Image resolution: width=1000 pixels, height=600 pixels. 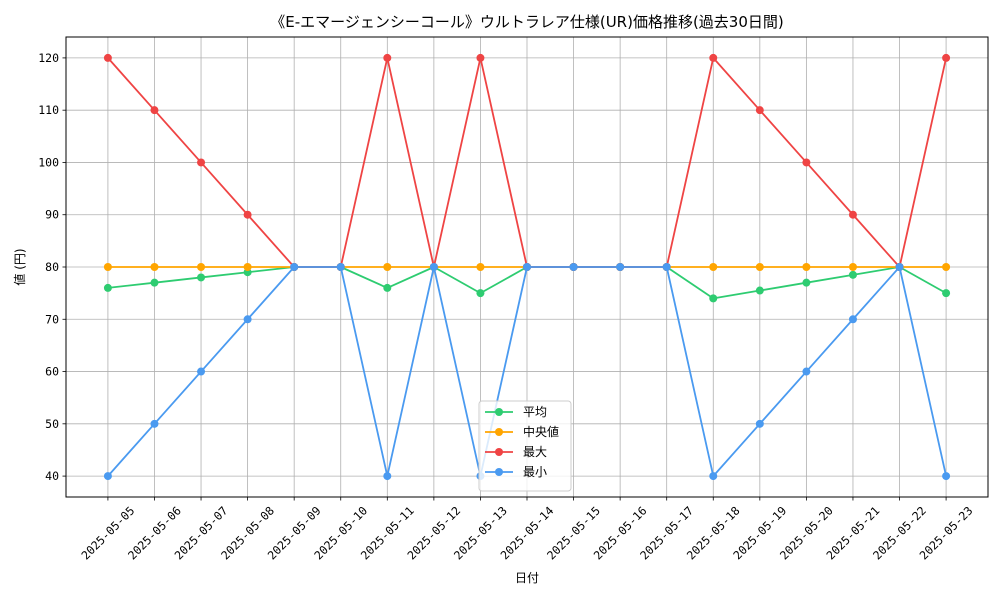 What do you see at coordinates (527, 22) in the screenshot?
I see `chart-title: 《E-エマージェンシーコール》ウルトラレア仕様(UR)価格推移(過去30日間)` at bounding box center [527, 22].